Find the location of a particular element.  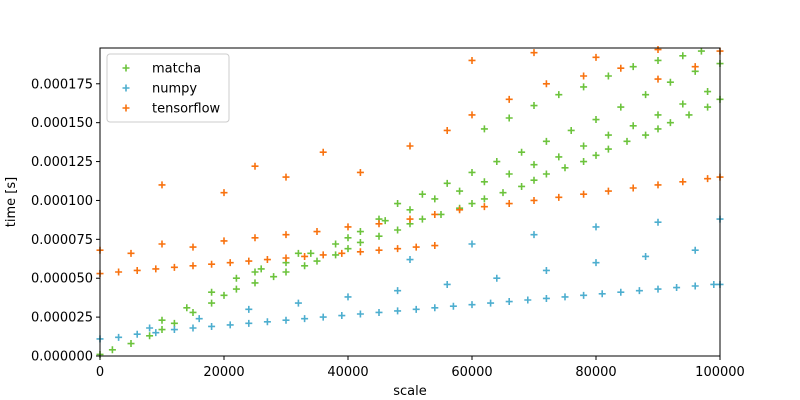

y-axis-label: time [s] is located at coordinates (11, 202).